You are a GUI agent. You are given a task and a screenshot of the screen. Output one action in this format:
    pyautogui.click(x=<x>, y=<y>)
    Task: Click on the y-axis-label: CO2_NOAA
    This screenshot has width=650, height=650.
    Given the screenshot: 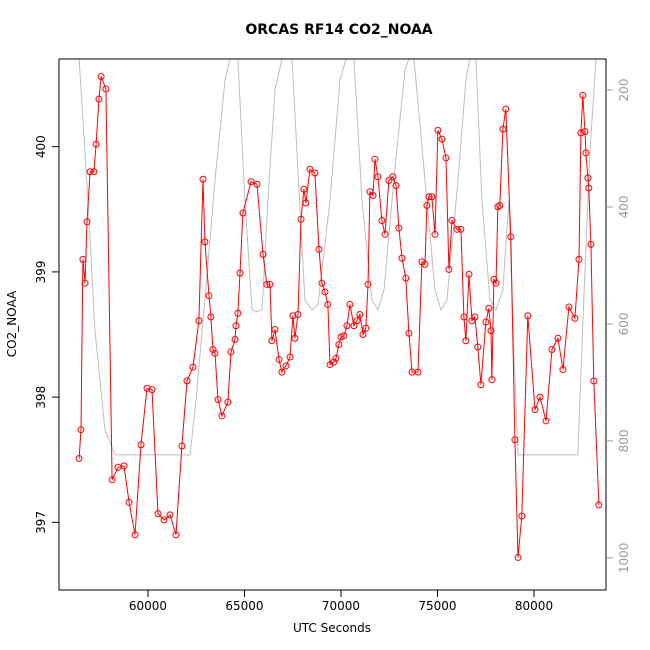 What is the action you would take?
    pyautogui.click(x=12, y=323)
    